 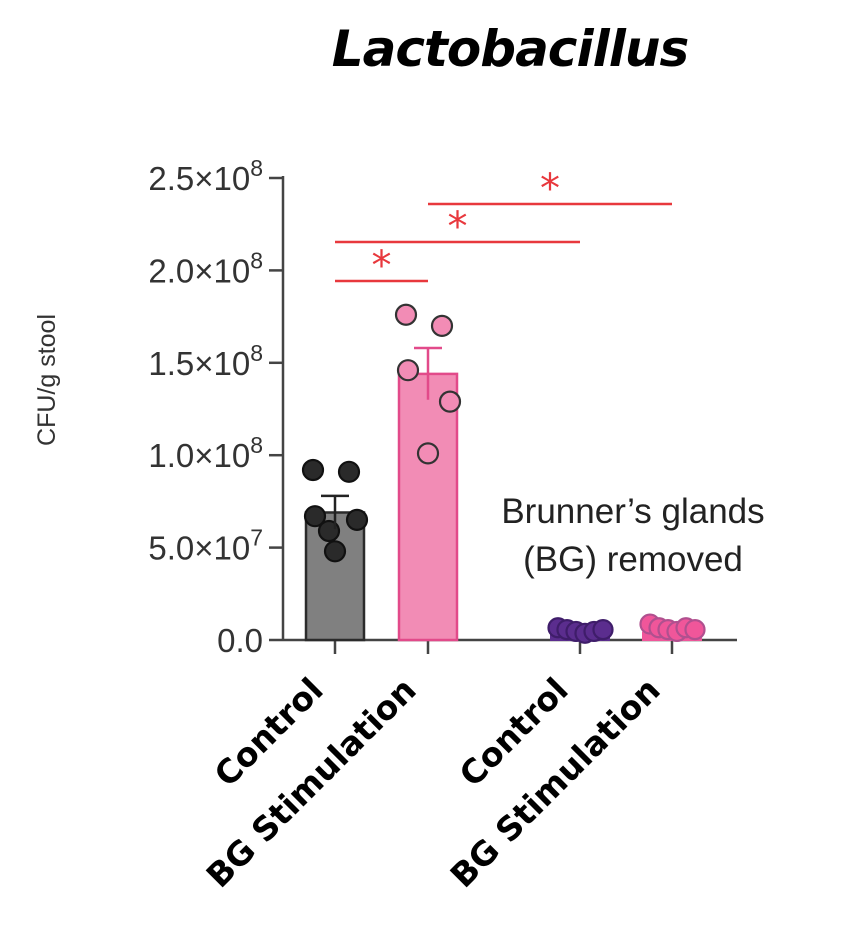 What do you see at coordinates (632, 511) in the screenshot?
I see `annotation-line: Brunner’s glands` at bounding box center [632, 511].